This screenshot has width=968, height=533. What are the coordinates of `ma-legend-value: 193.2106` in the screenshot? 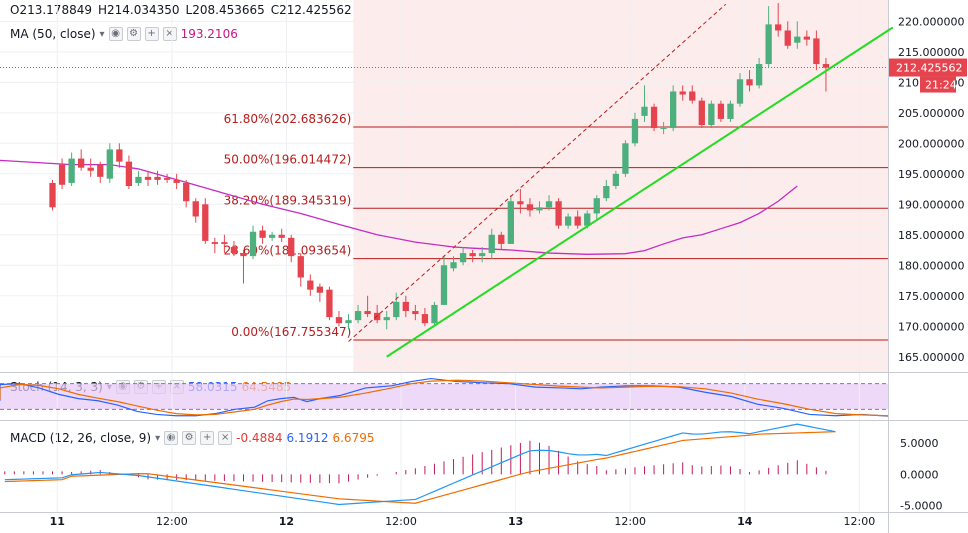 It's located at (209, 34).